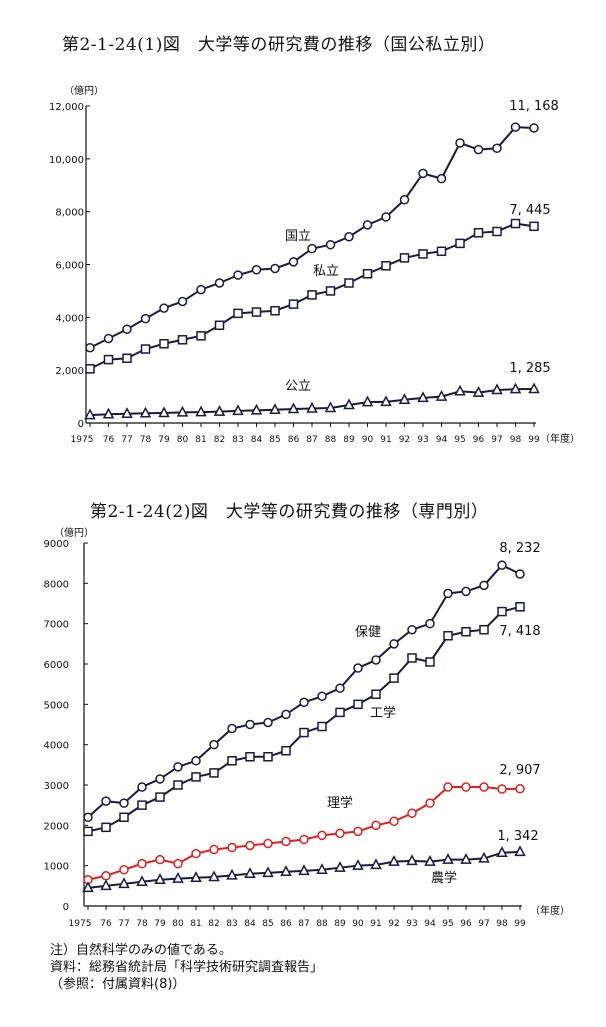 The height and width of the screenshot is (1027, 606). What do you see at coordinates (164, 440) in the screenshot?
I see `c1-x-tick-label: 79` at bounding box center [164, 440].